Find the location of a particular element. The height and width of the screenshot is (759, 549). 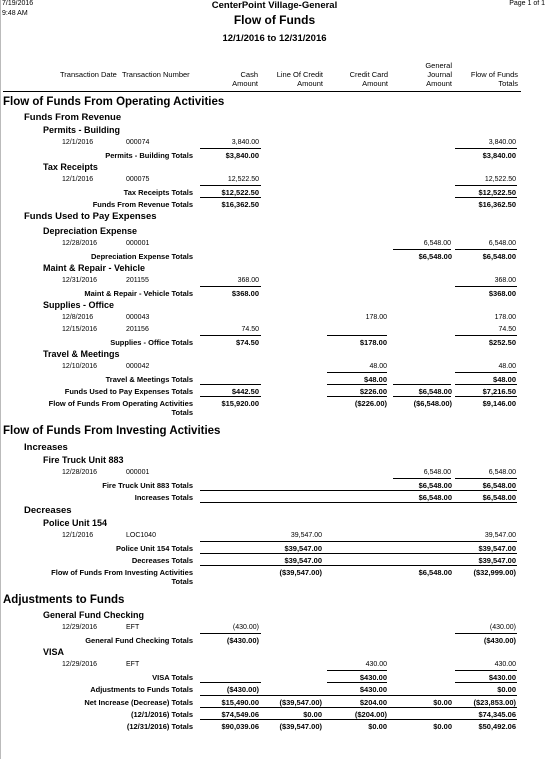

group-increases: Increases is located at coordinates (46, 447).